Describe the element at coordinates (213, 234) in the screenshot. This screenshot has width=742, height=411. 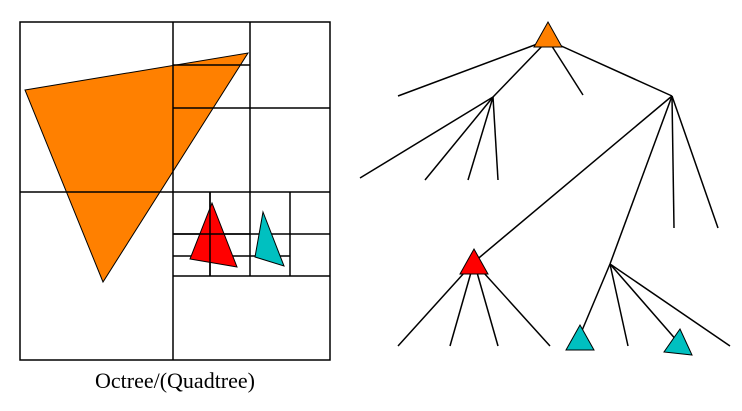
I see `red-triangle-spatial` at that location.